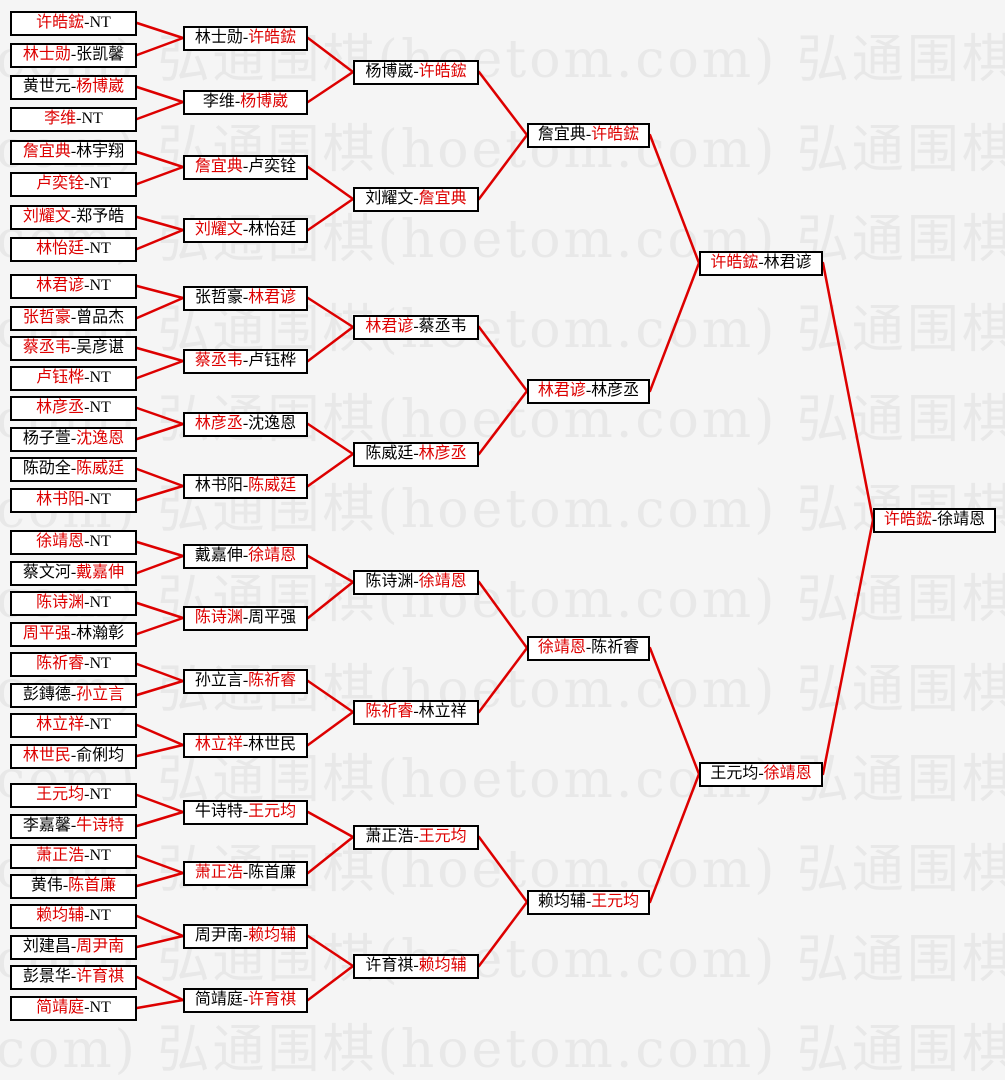  What do you see at coordinates (218, 101) in the screenshot?
I see `player1-name: 李维` at bounding box center [218, 101].